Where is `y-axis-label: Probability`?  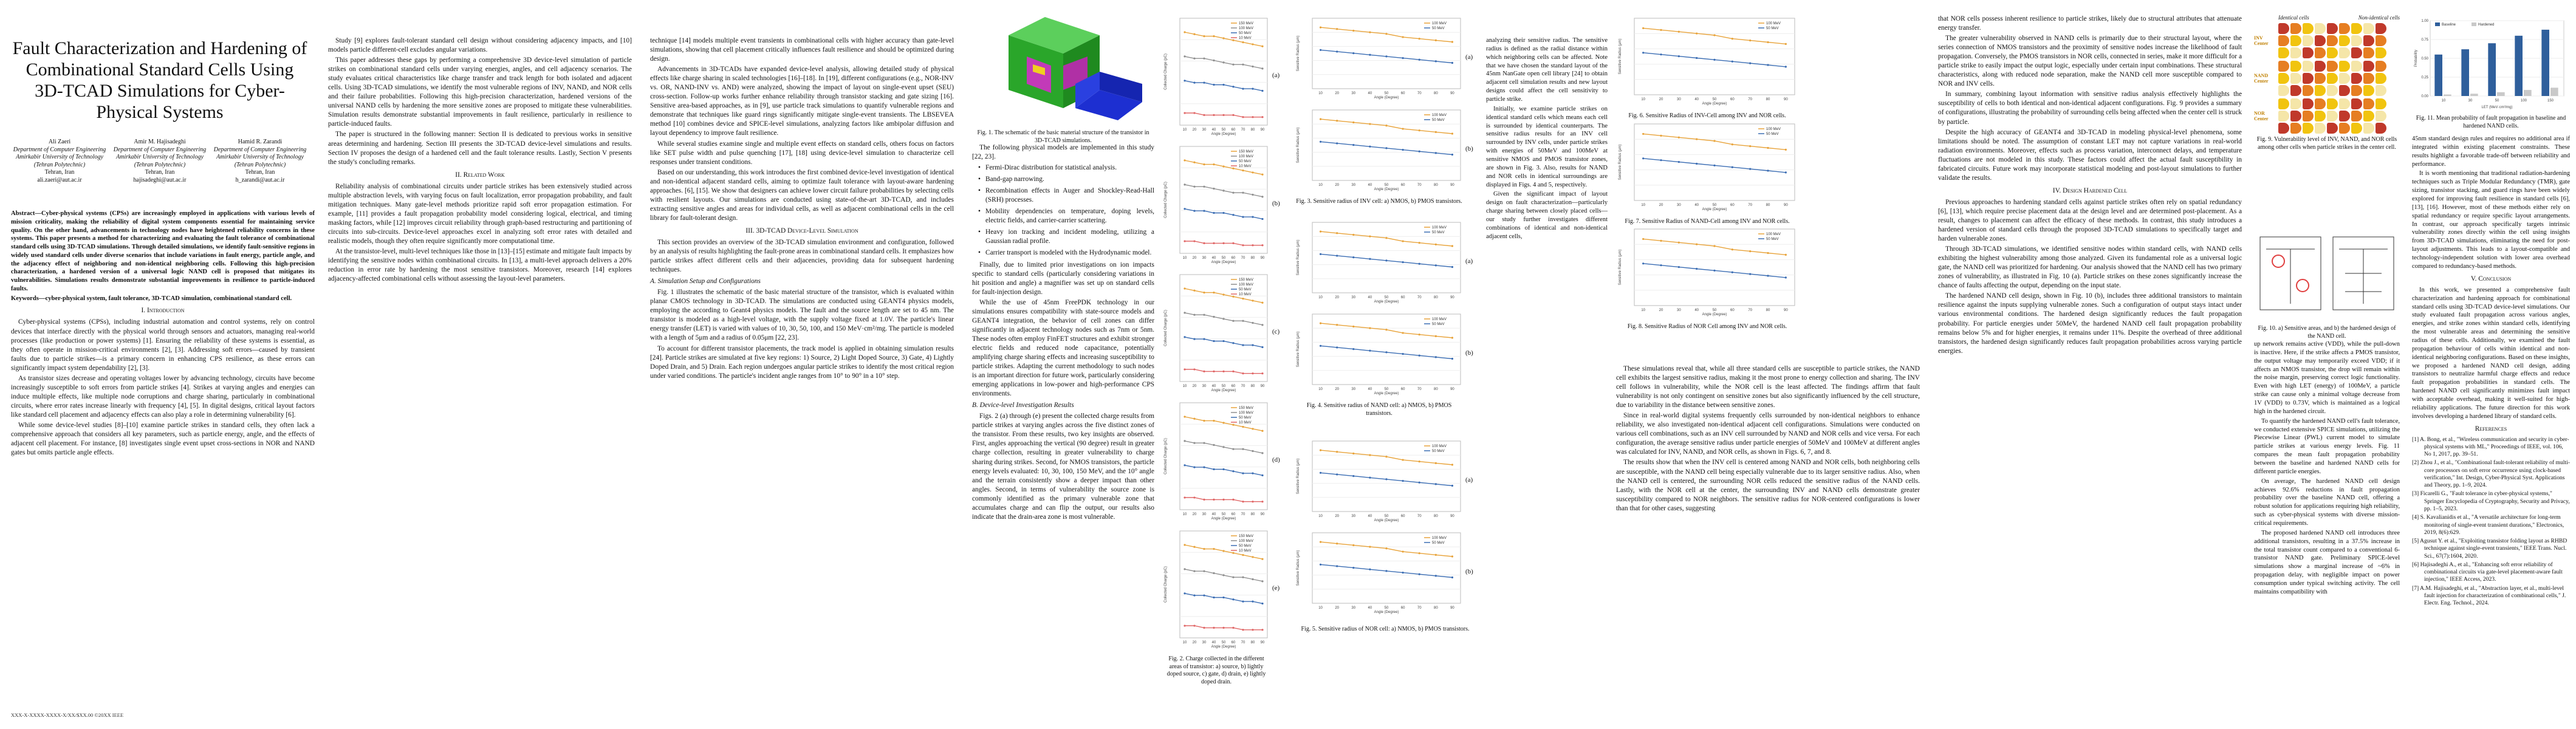 y-axis-label: Probability is located at coordinates (2416, 59).